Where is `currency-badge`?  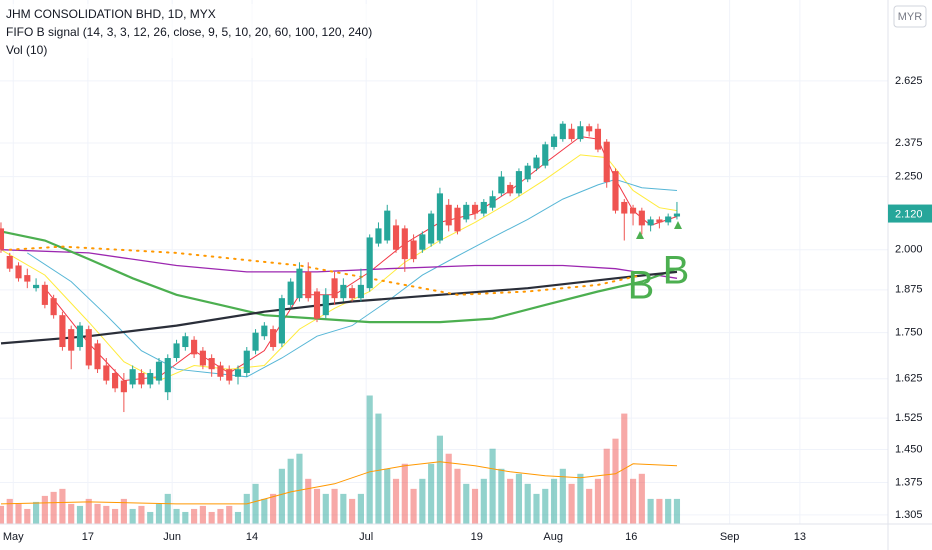
currency-badge is located at coordinates (910, 16).